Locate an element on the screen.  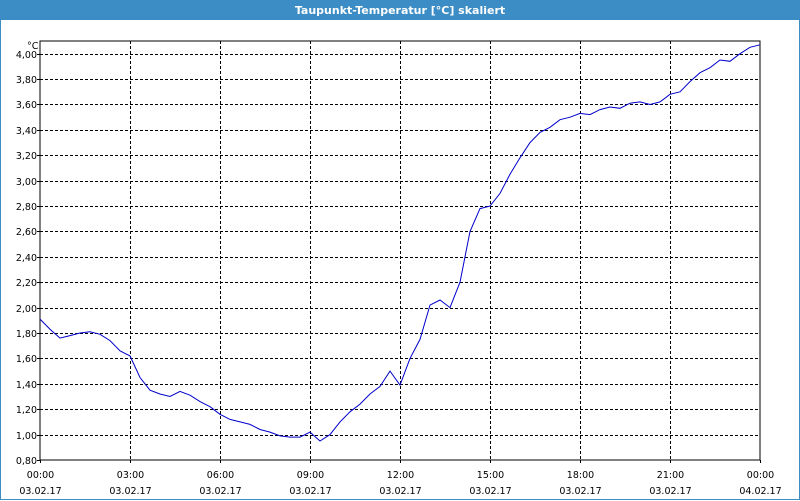
x-tick-date-label: 04.02.17 is located at coordinates (760, 491).